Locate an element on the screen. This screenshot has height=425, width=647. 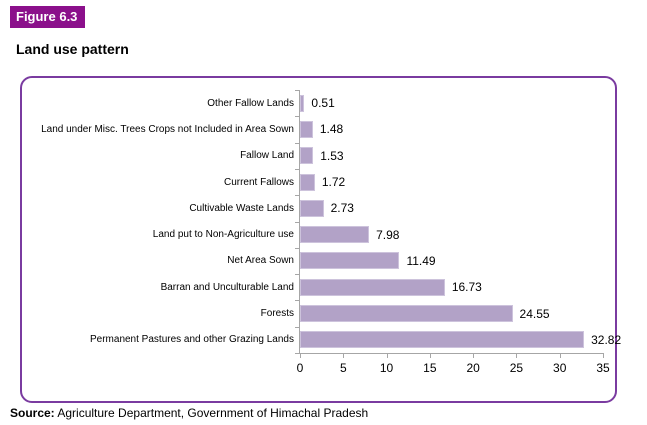
value-label: 2.73 is located at coordinates (342, 208).